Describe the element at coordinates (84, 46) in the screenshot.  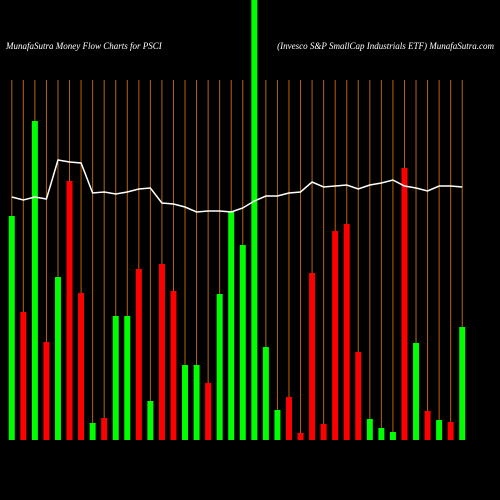
I see `chart-title: MunafaSutra Money Flow Charts for PSCI` at that location.